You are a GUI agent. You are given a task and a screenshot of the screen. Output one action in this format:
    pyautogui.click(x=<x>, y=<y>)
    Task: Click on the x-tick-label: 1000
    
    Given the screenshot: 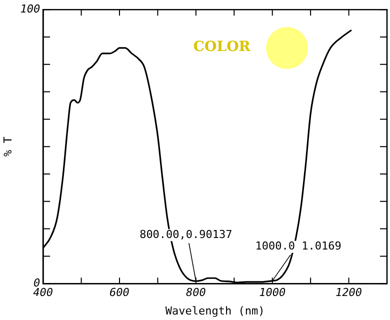 What is the action you would take?
    pyautogui.click(x=272, y=293)
    